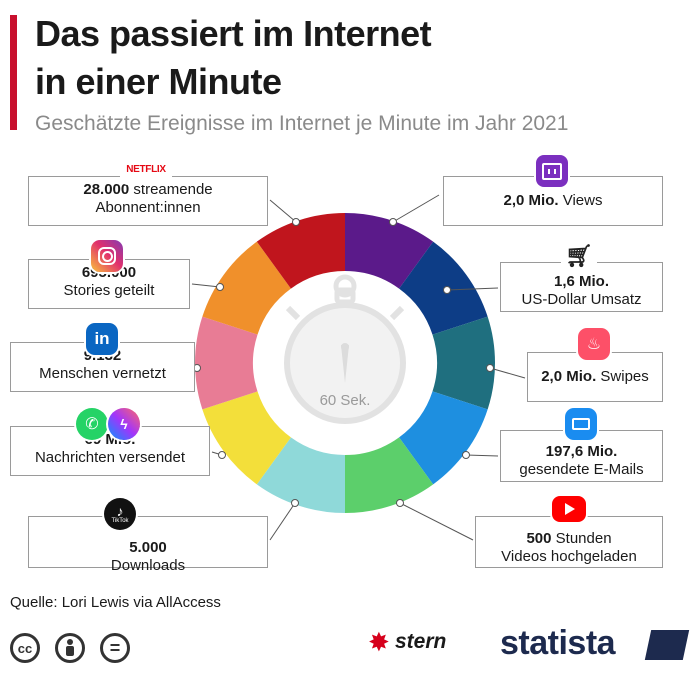 Image resolution: width=698 pixels, height=677 pixels. Describe the element at coordinates (595, 377) in the screenshot. I see `card-tinder: 2,0 Mio. Swipes` at that location.